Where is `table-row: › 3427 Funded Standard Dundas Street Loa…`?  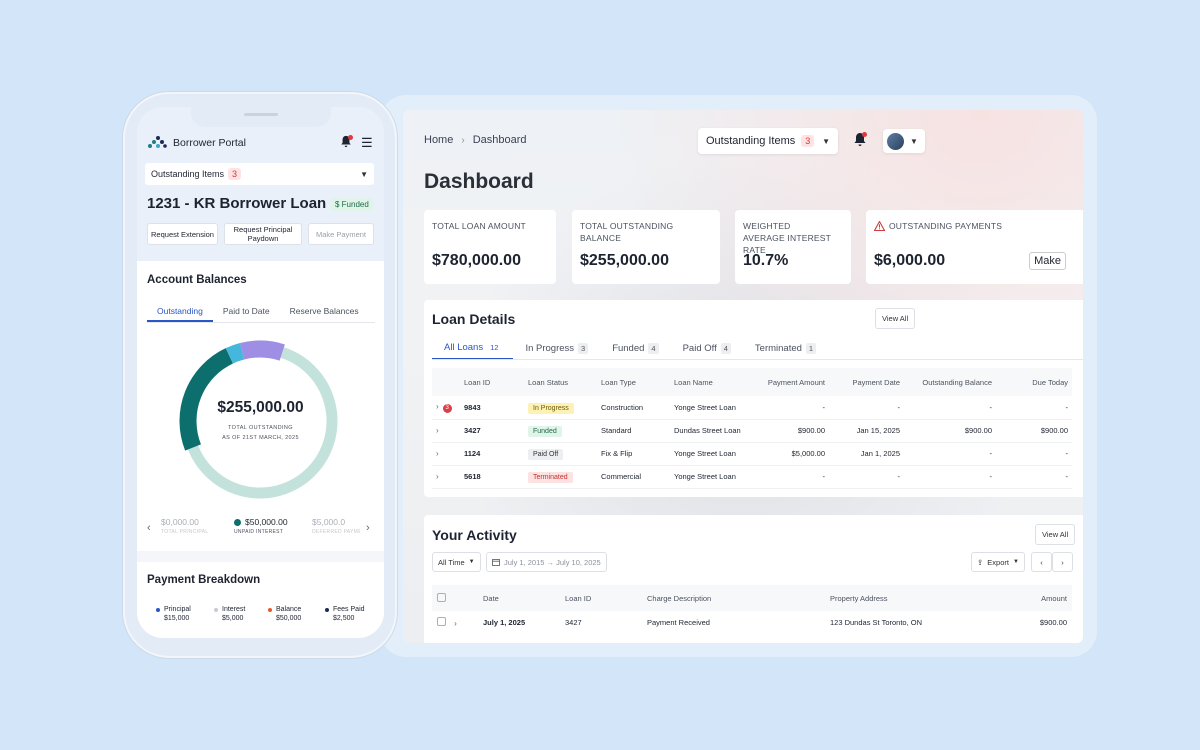 table-row: › 3427 Funded Standard Dundas Street Loa… is located at coordinates (752, 431).